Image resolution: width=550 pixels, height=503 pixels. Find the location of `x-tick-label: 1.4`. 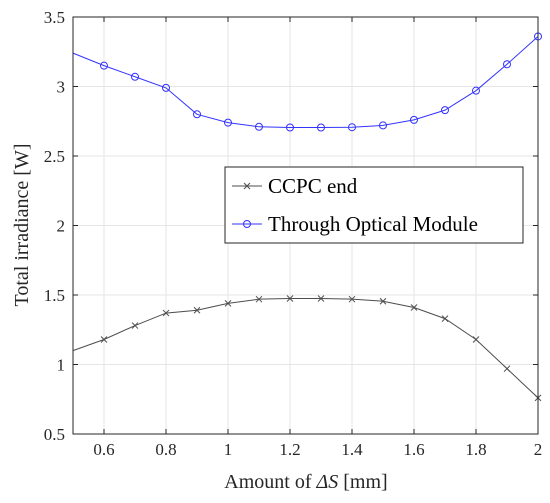

x-tick-label: 1.4 is located at coordinates (352, 449).